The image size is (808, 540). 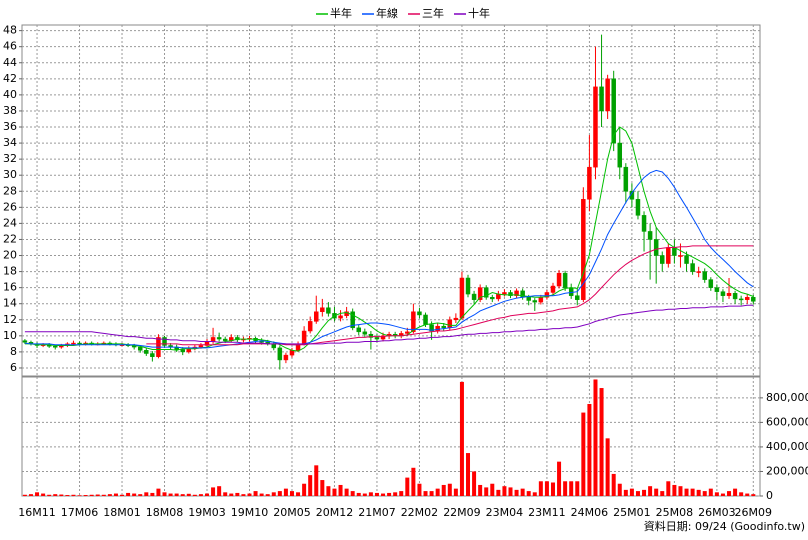 I want to click on x-tick-label: 23M11, so click(x=547, y=512).